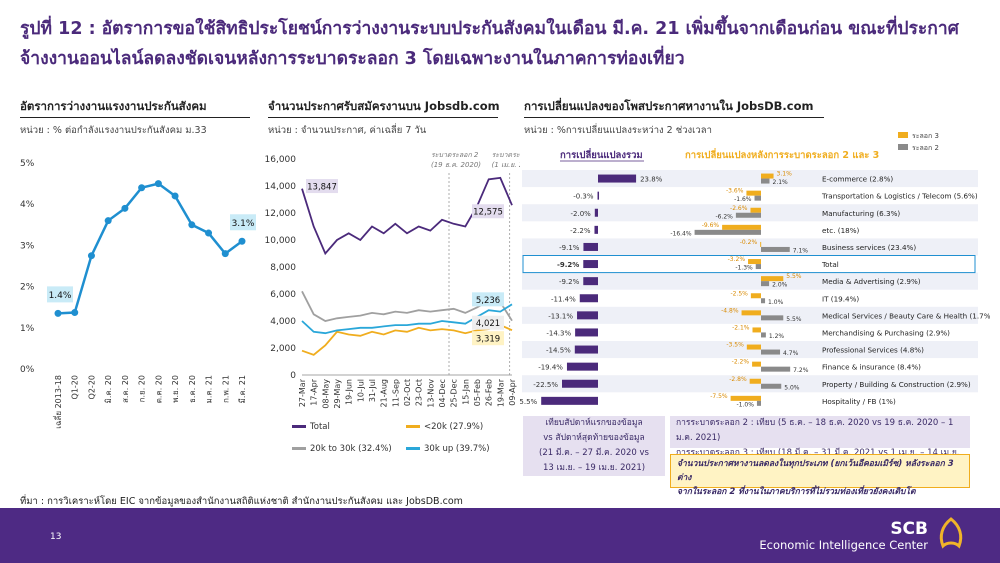 This screenshot has width=1000, height=563. Describe the element at coordinates (91, 387) in the screenshot. I see `x-tick-label: Q2-20` at that location.